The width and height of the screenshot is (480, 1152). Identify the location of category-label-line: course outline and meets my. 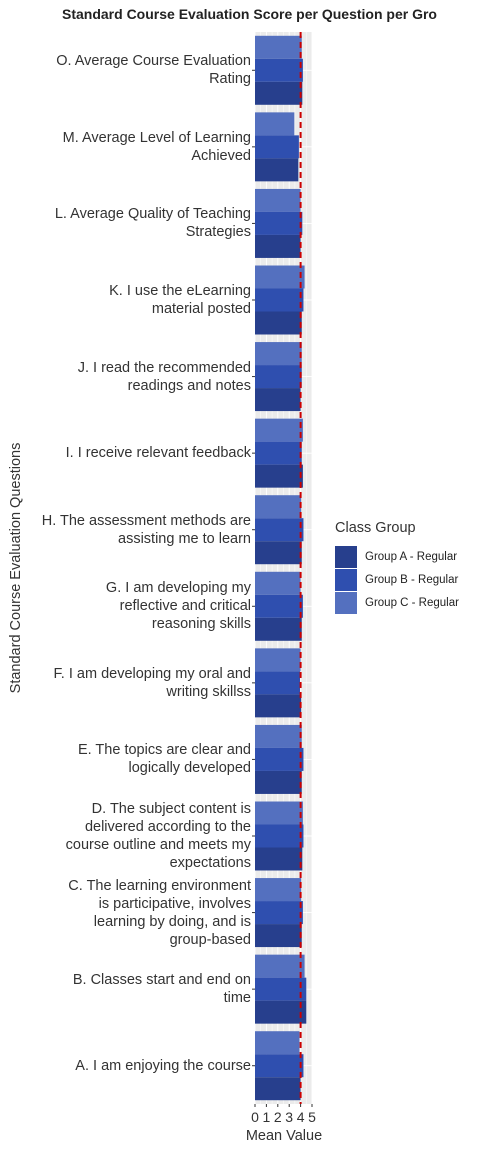
(158, 845).